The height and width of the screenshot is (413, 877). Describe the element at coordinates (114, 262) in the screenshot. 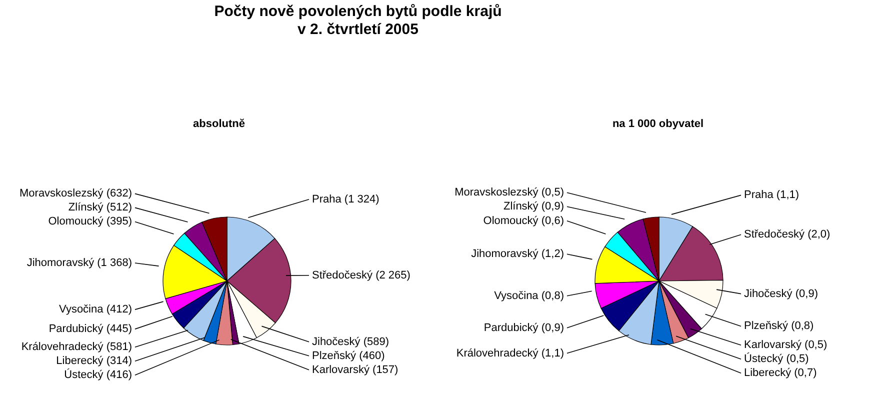

I see `data-label: (1 368)` at that location.